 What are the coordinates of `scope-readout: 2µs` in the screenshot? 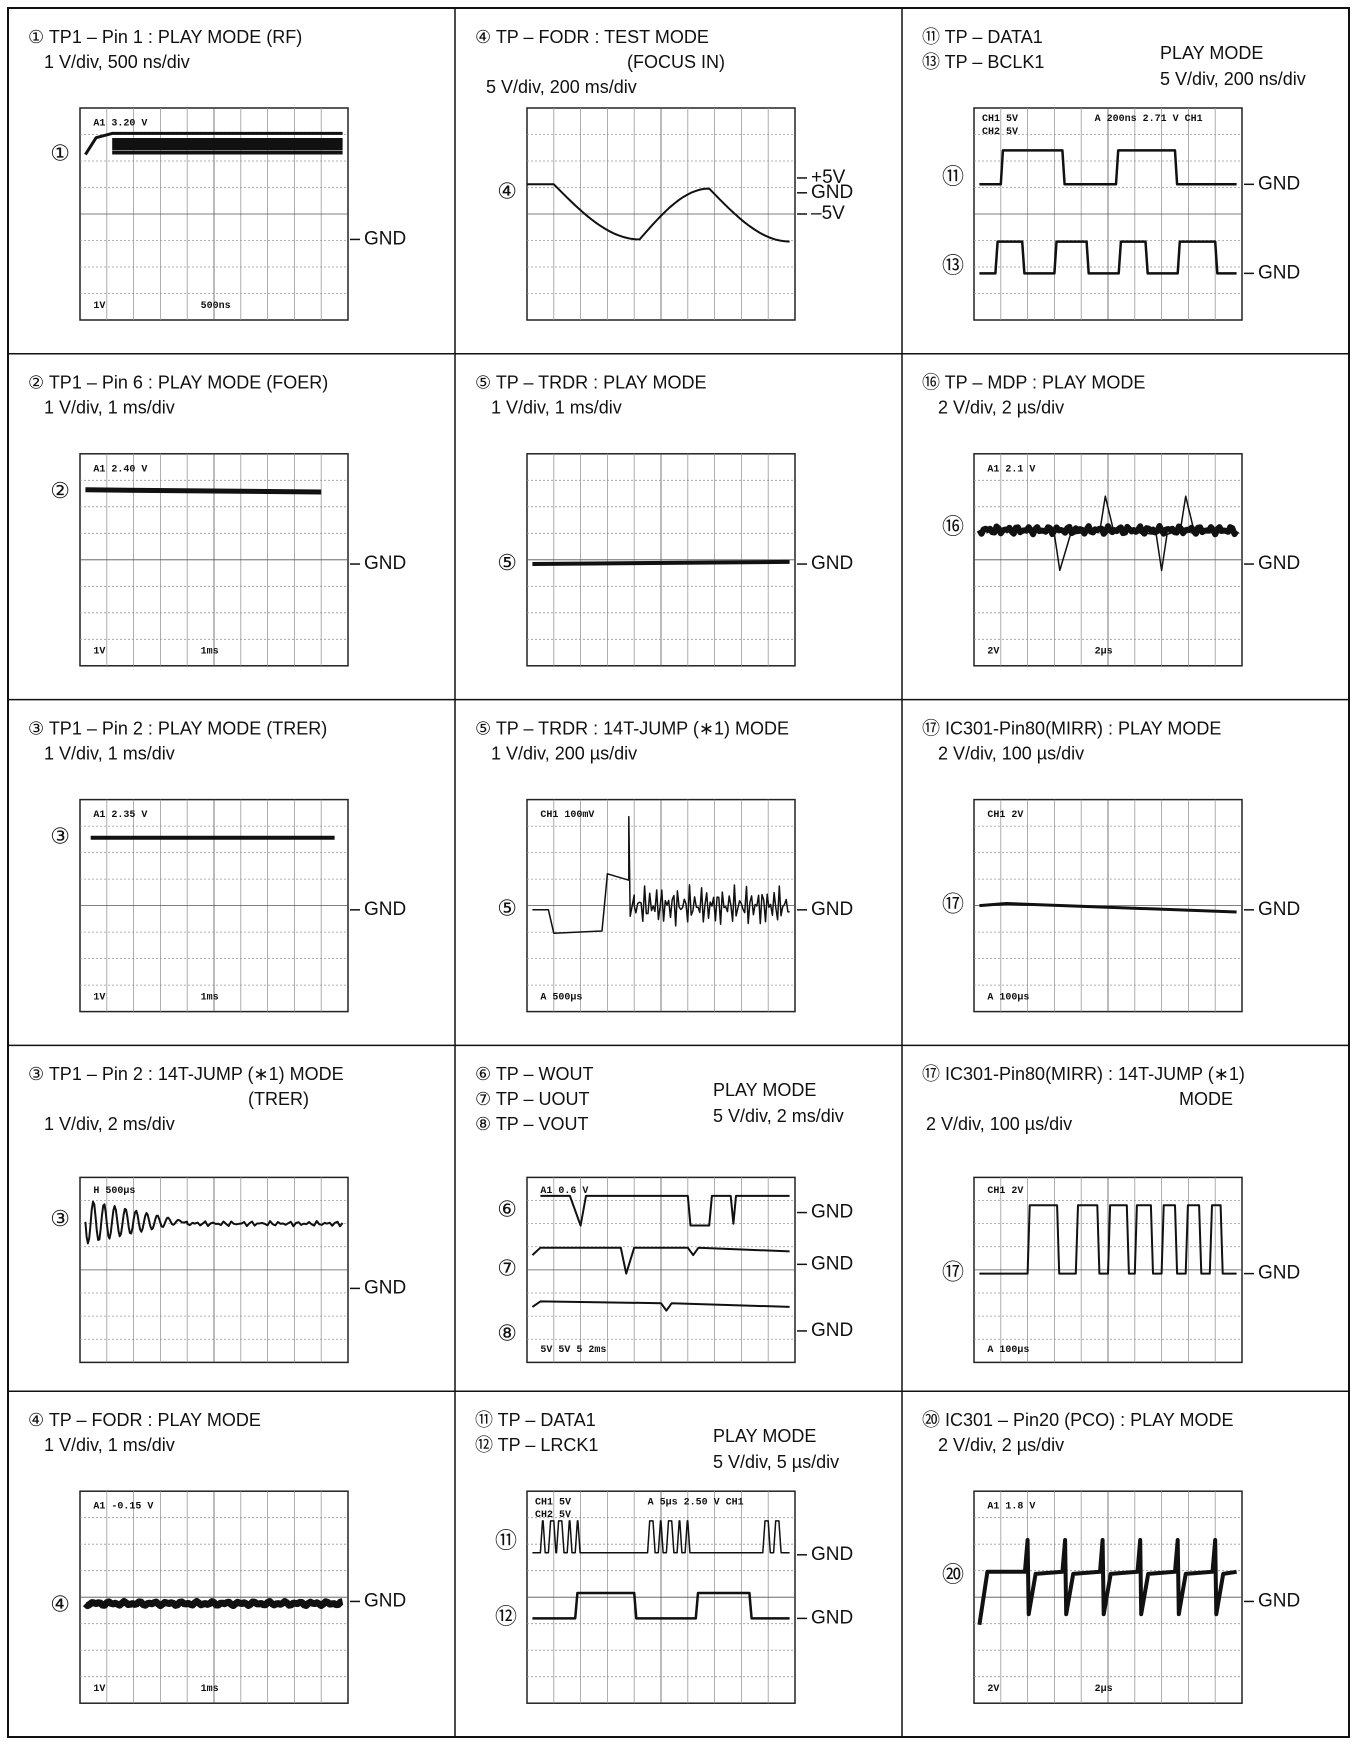 It's located at (1104, 652).